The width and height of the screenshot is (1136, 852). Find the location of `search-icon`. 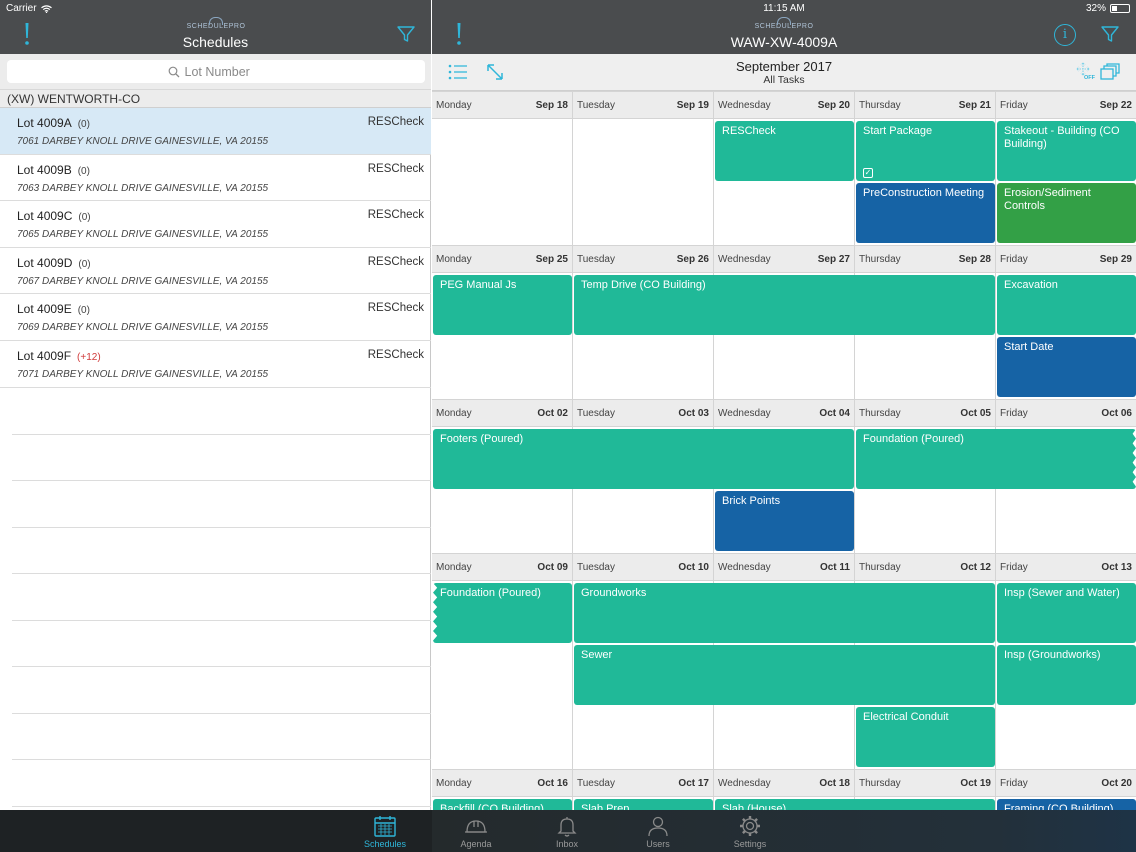

search-icon is located at coordinates (173, 71).